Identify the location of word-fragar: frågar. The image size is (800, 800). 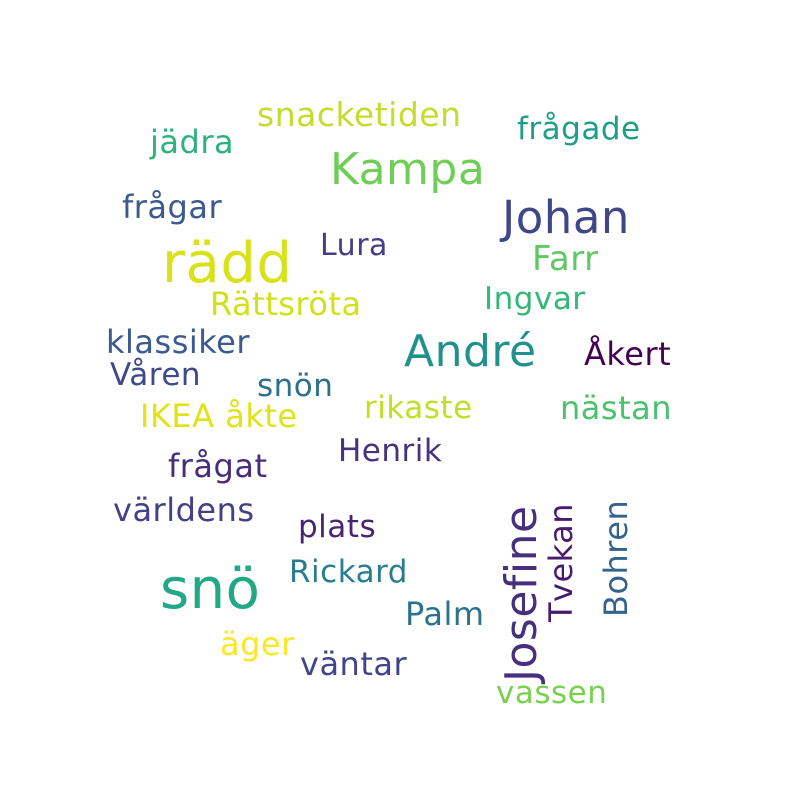
(172, 207).